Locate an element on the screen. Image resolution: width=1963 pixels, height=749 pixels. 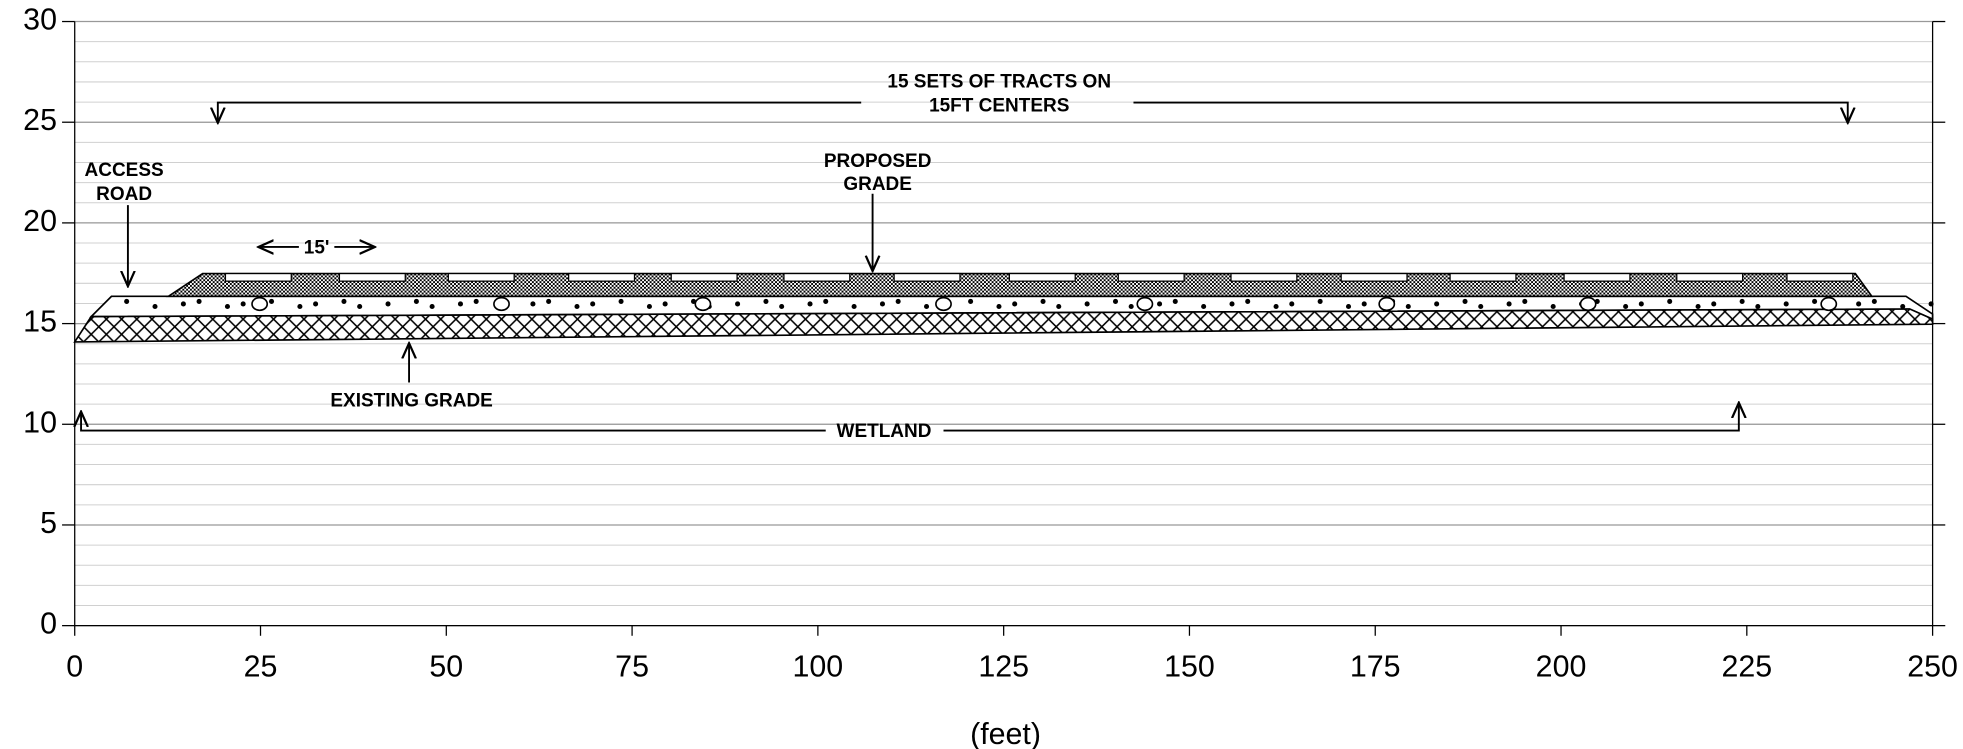
x-tick-label: 50 is located at coordinates (446, 667).